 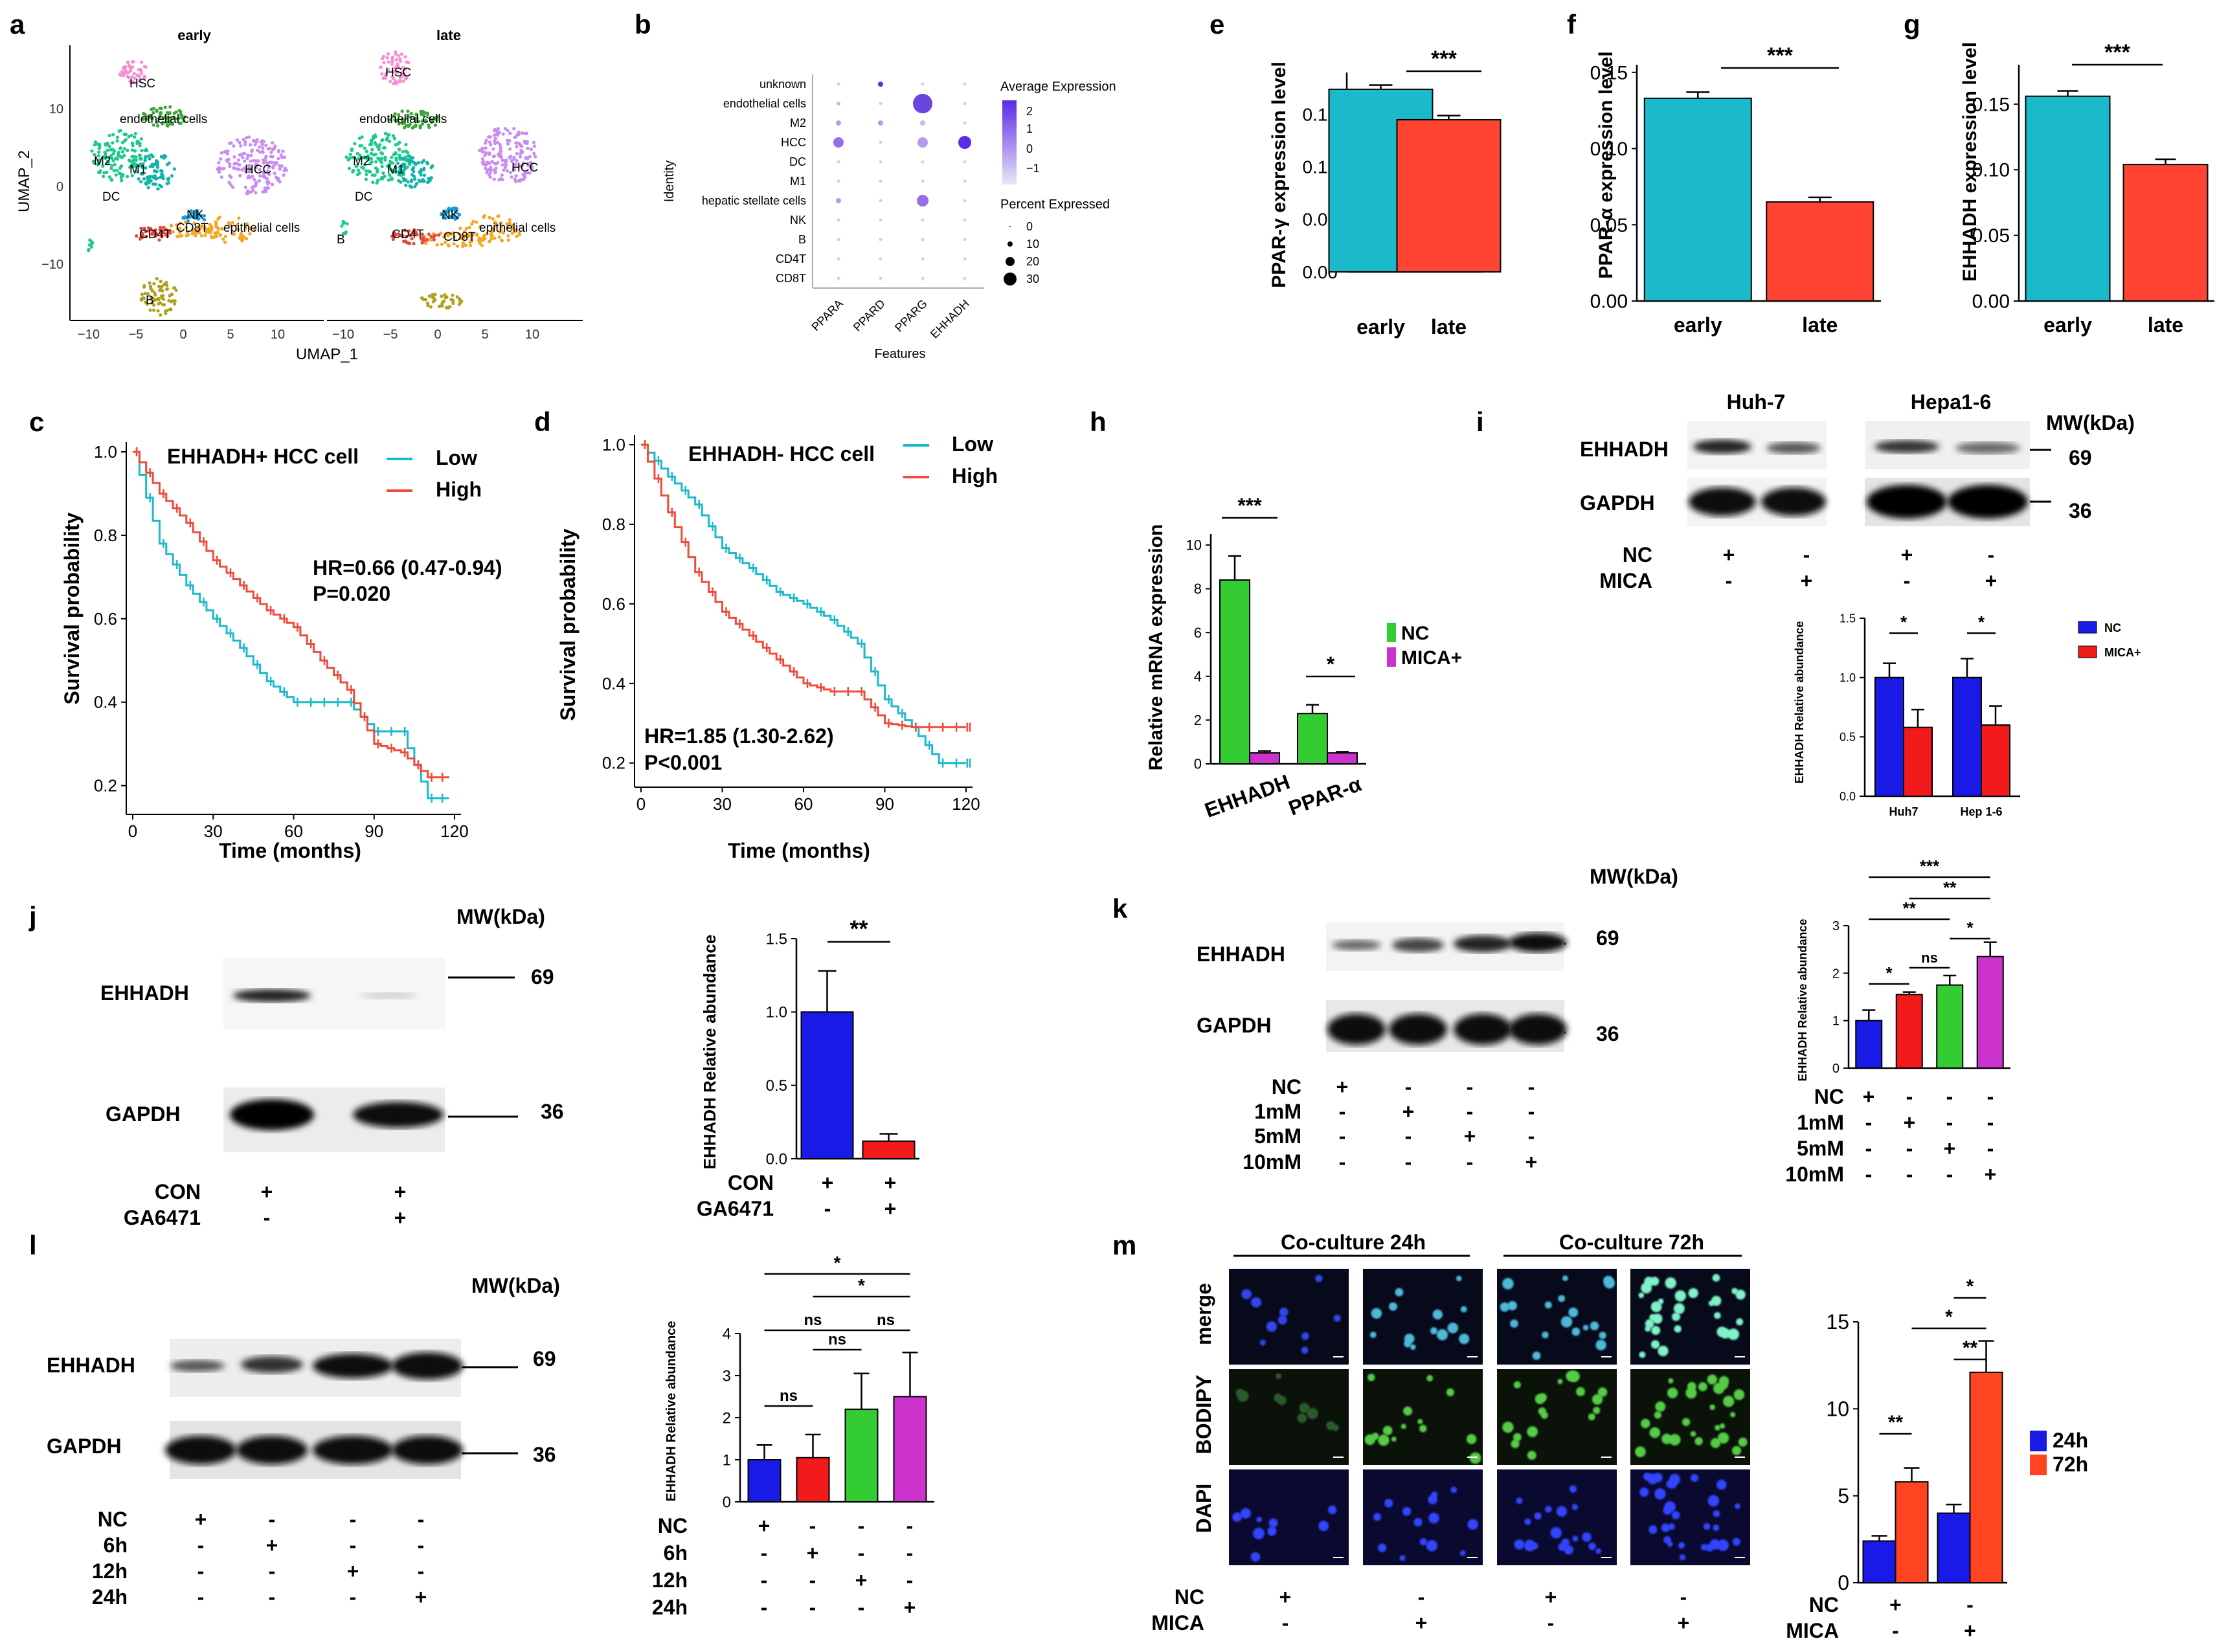 I want to click on dotplot-feature-label: PPARD, so click(x=869, y=315).